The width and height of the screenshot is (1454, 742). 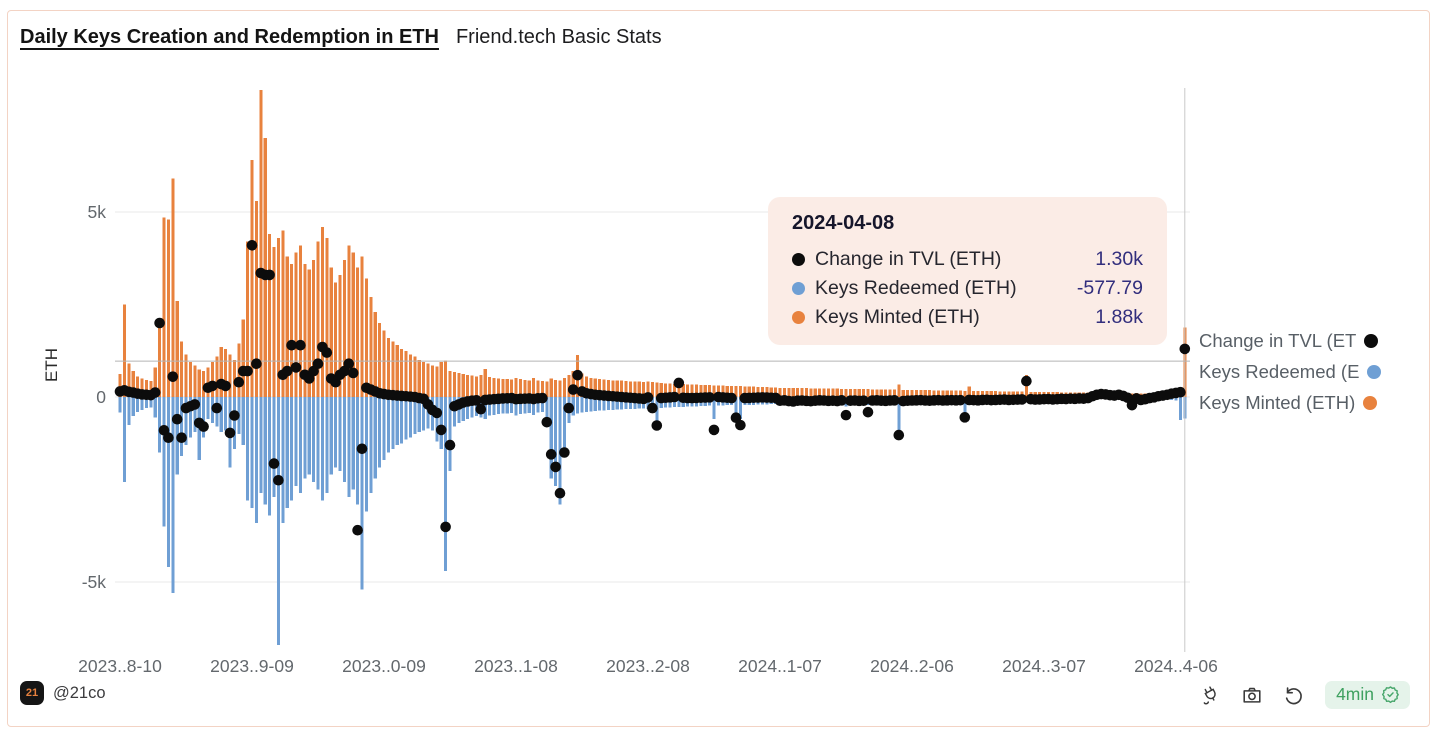 What do you see at coordinates (1252, 695) in the screenshot?
I see `camera-icon` at bounding box center [1252, 695].